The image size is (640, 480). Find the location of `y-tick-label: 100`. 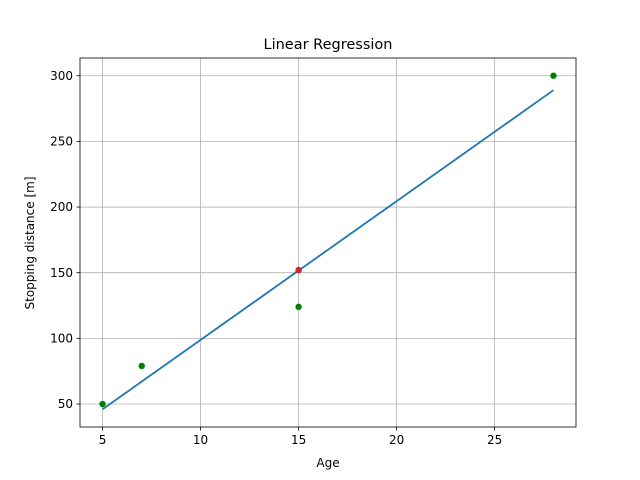

y-tick-label: 100 is located at coordinates (61, 339).